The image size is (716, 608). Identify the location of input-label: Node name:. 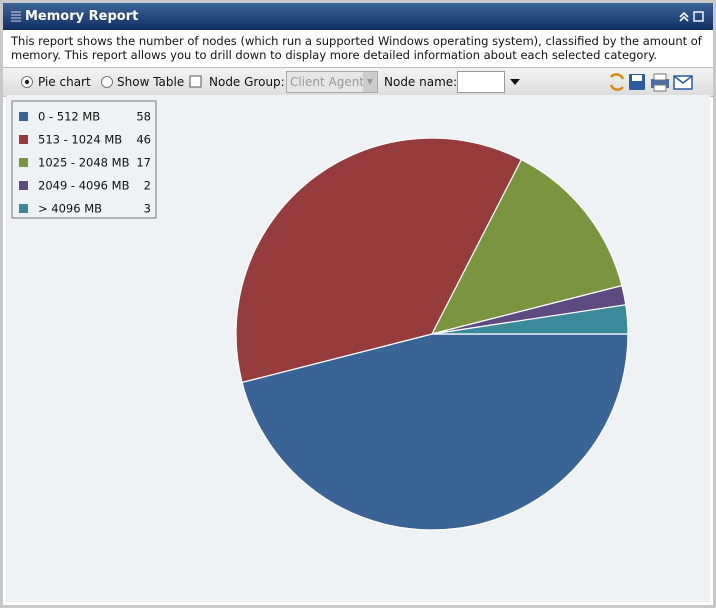
(421, 82).